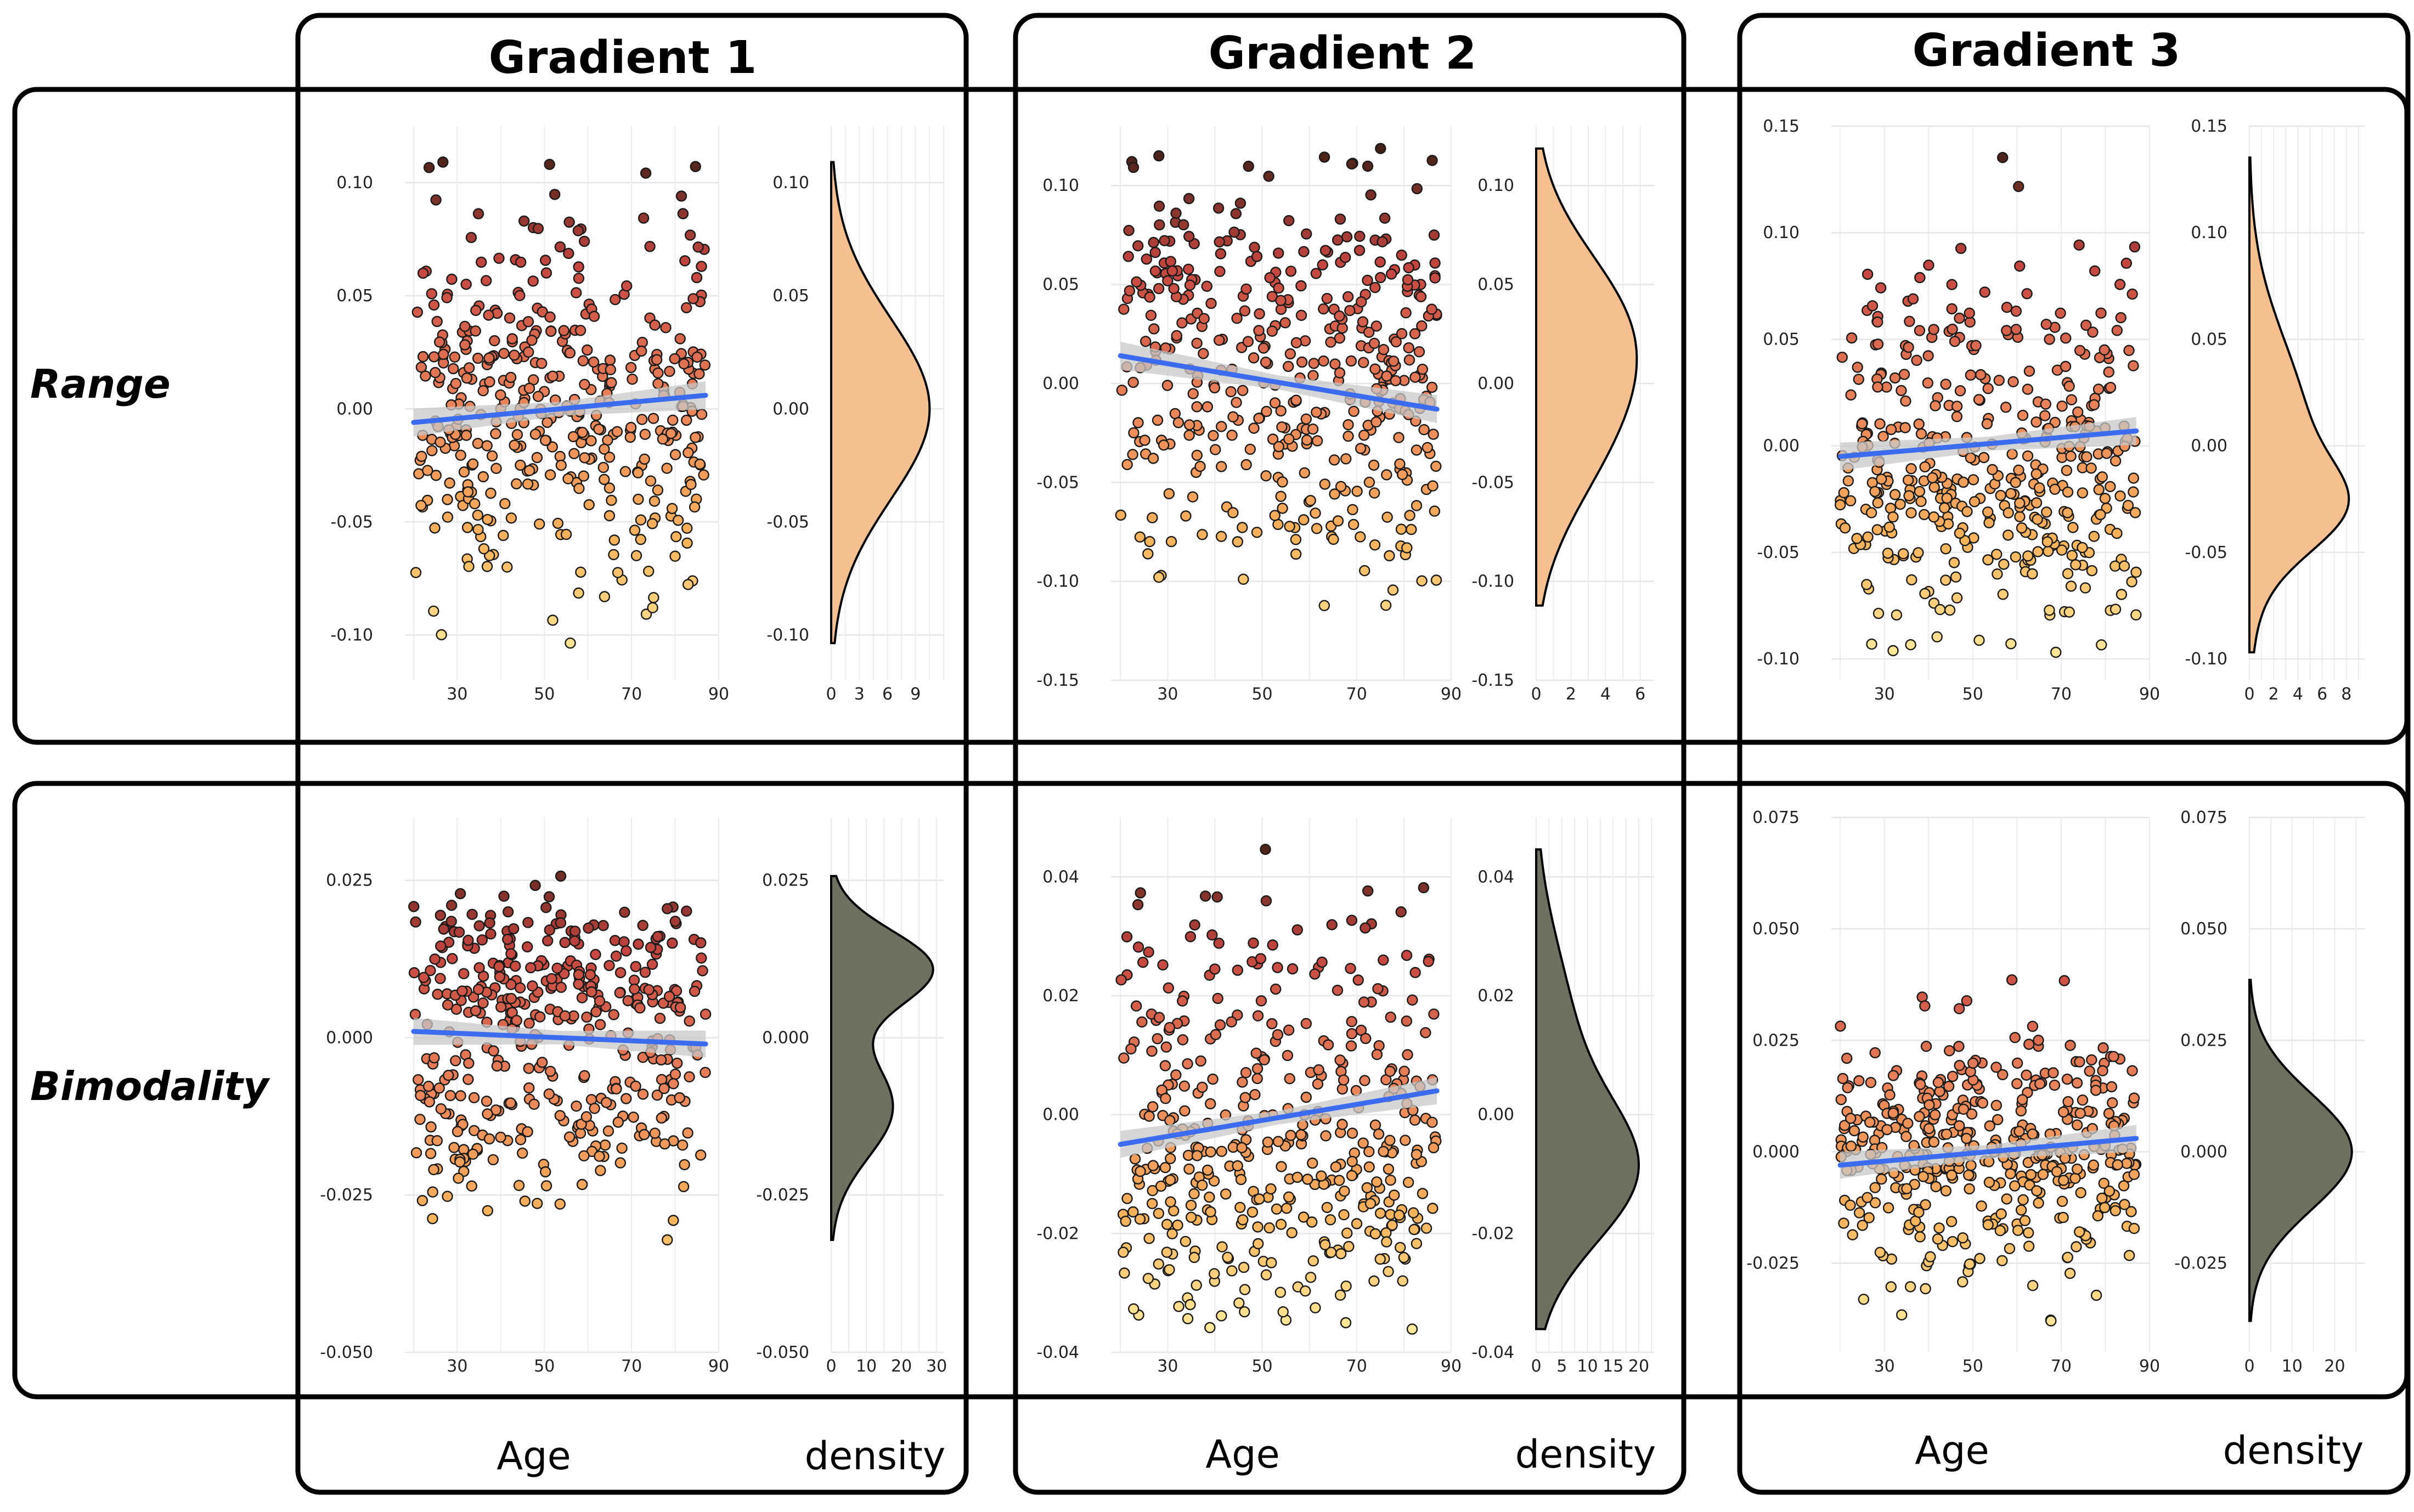  I want to click on x-tick-label: 30, so click(1167, 1366).